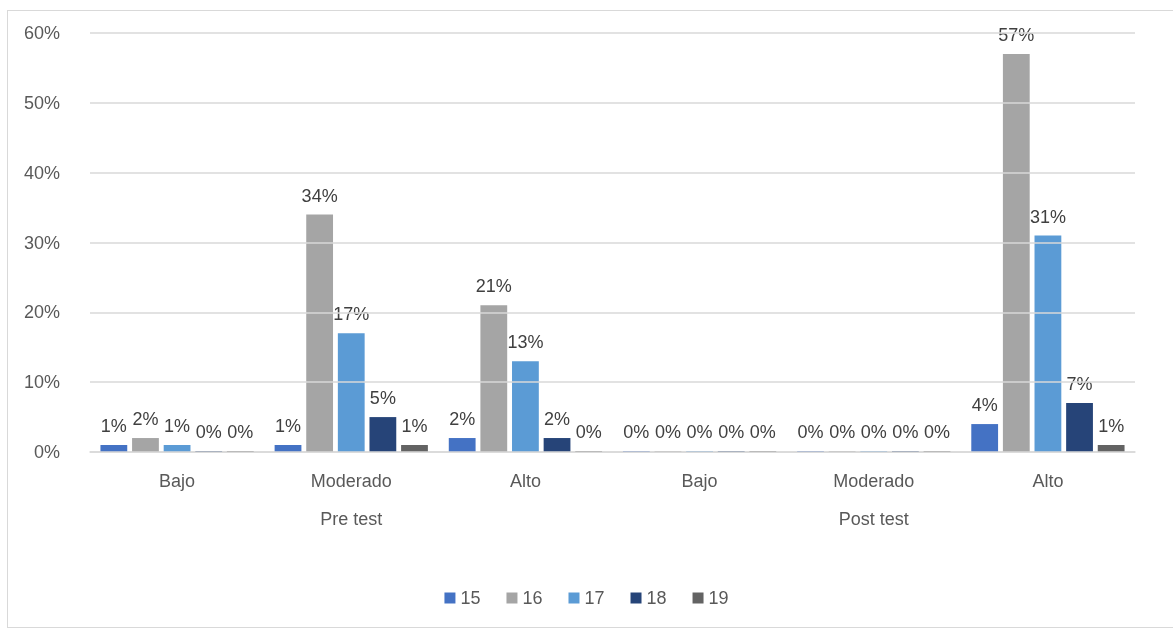 Image resolution: width=1173 pixels, height=628 pixels. What do you see at coordinates (319, 195) in the screenshot?
I see `data-label: 34%` at bounding box center [319, 195].